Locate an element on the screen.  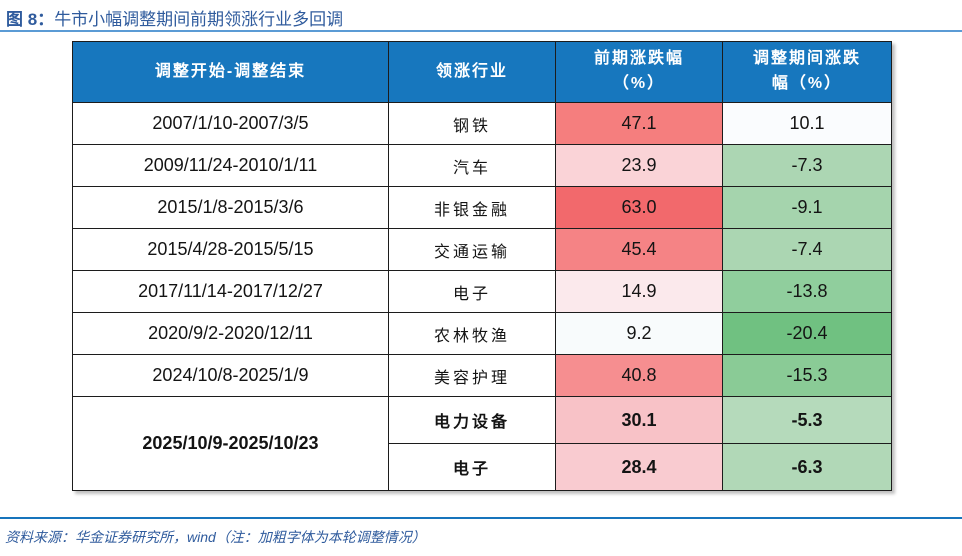
adjust-change-cell: -15.3 is located at coordinates (807, 375).